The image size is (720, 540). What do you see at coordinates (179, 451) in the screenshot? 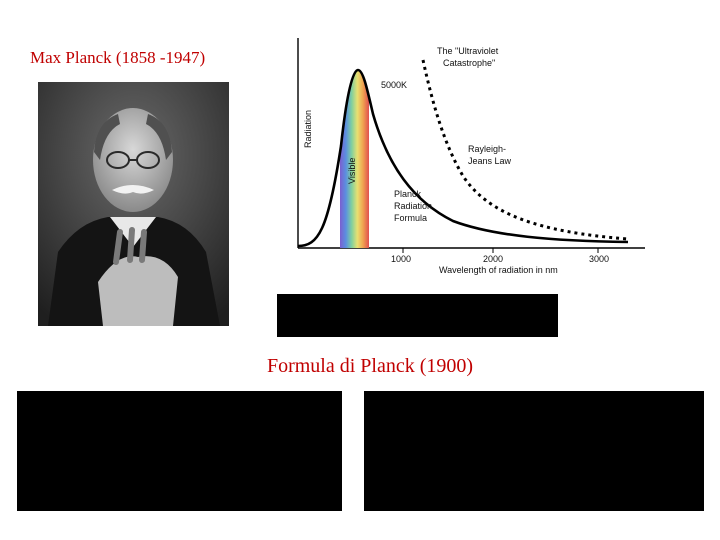
I see `redacted-left-box` at bounding box center [179, 451].